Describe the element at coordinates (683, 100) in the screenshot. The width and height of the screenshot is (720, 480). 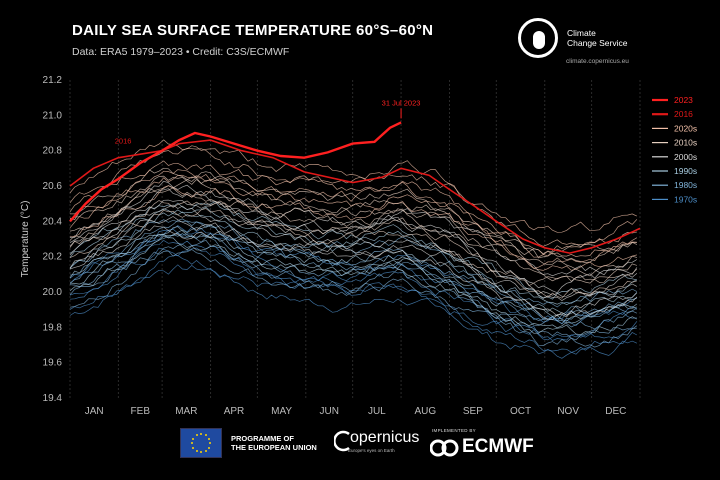
I see `legend-label-2023: 2023` at that location.